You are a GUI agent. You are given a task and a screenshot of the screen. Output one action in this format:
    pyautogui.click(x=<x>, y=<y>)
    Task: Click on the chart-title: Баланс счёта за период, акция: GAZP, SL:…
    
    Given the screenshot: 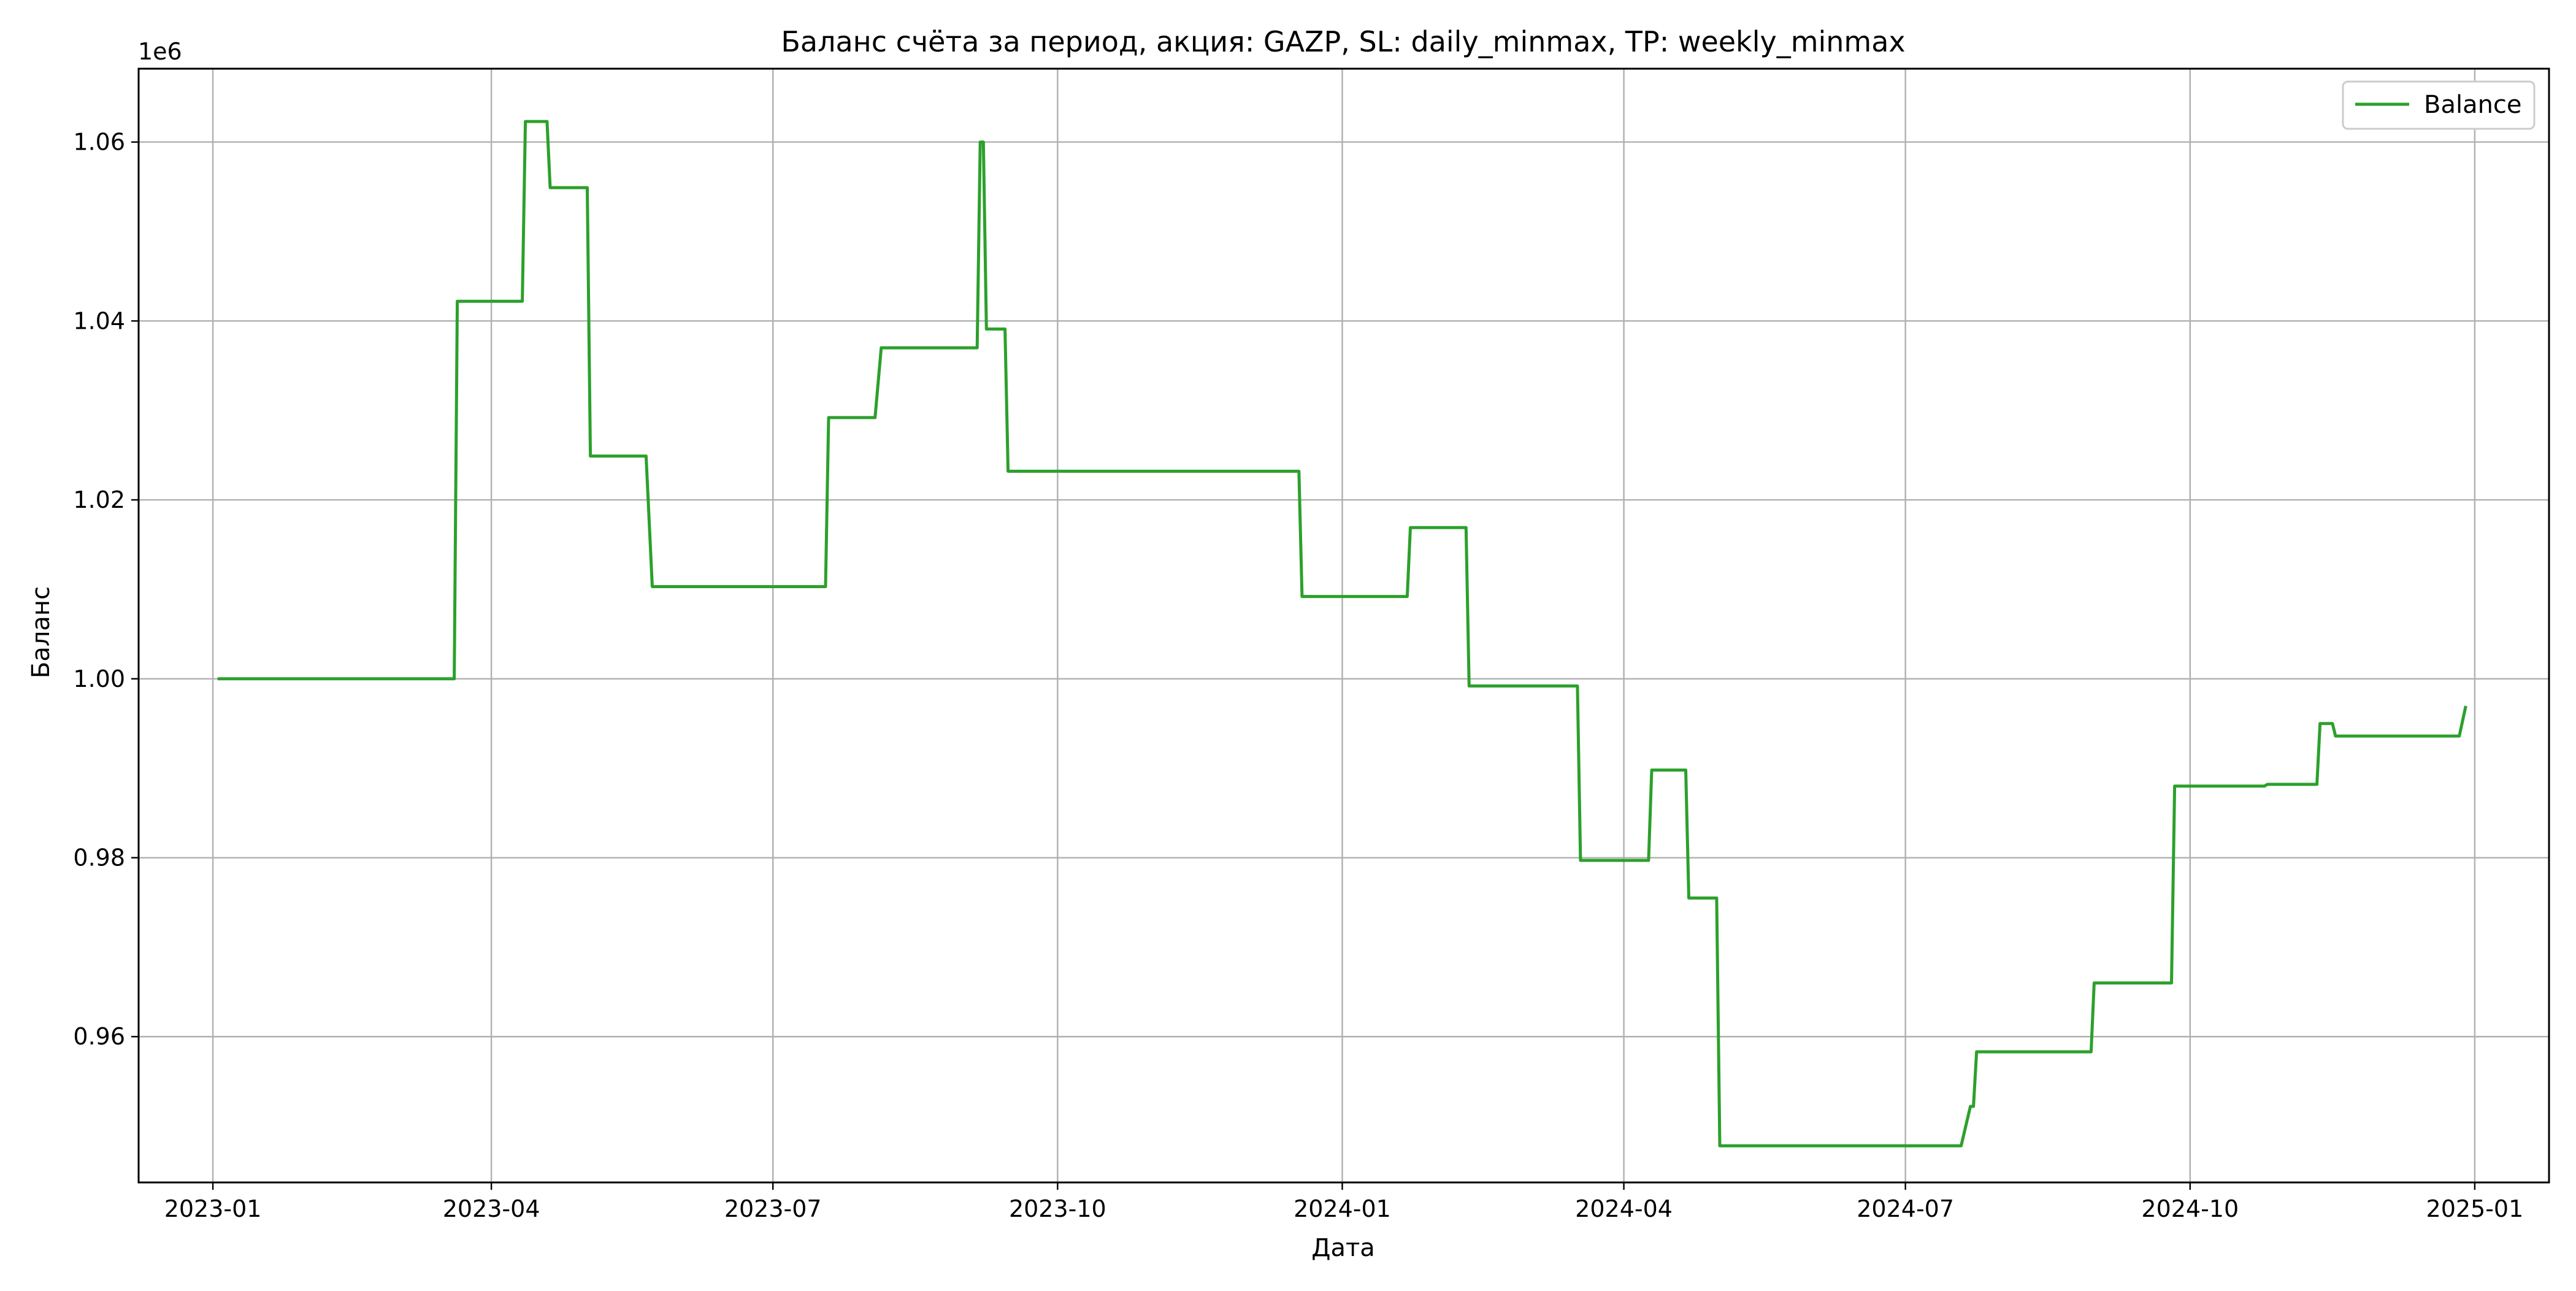 What is the action you would take?
    pyautogui.click(x=1343, y=41)
    